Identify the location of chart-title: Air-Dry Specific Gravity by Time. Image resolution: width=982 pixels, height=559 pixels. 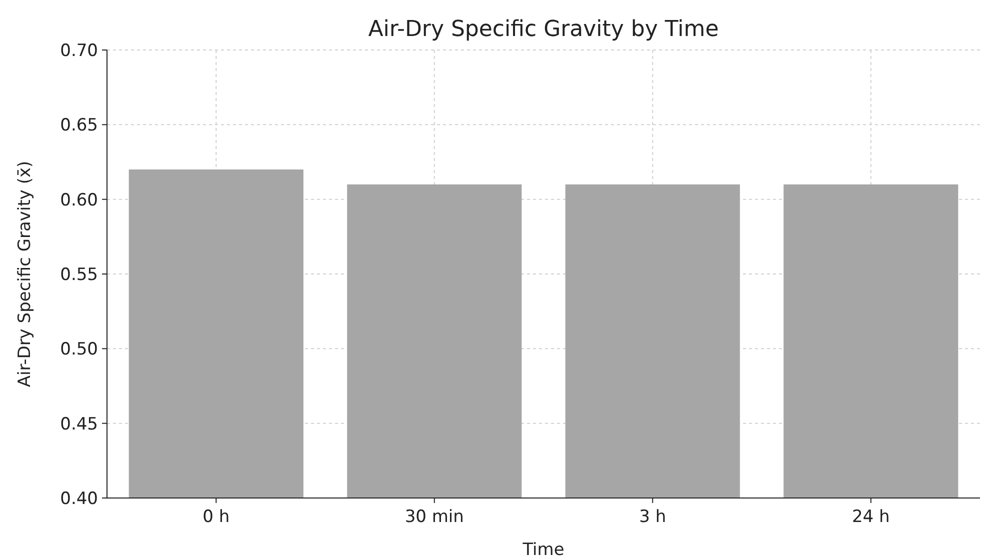
(543, 29).